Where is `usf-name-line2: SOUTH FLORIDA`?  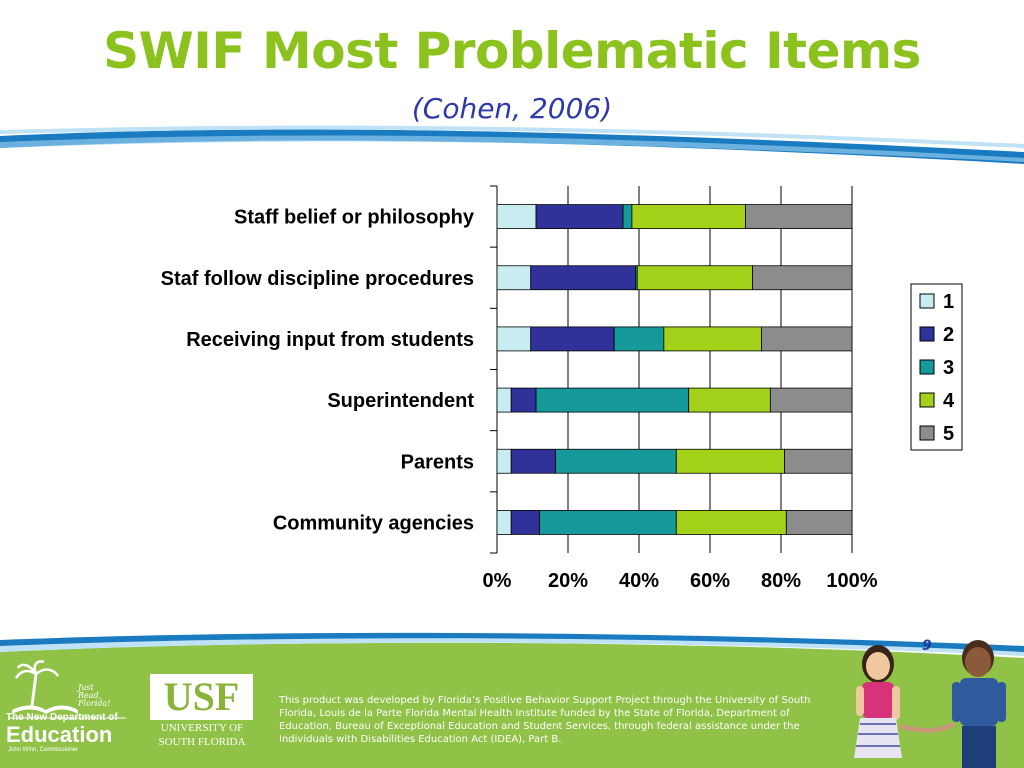
usf-name-line2: SOUTH FLORIDA is located at coordinates (202, 742).